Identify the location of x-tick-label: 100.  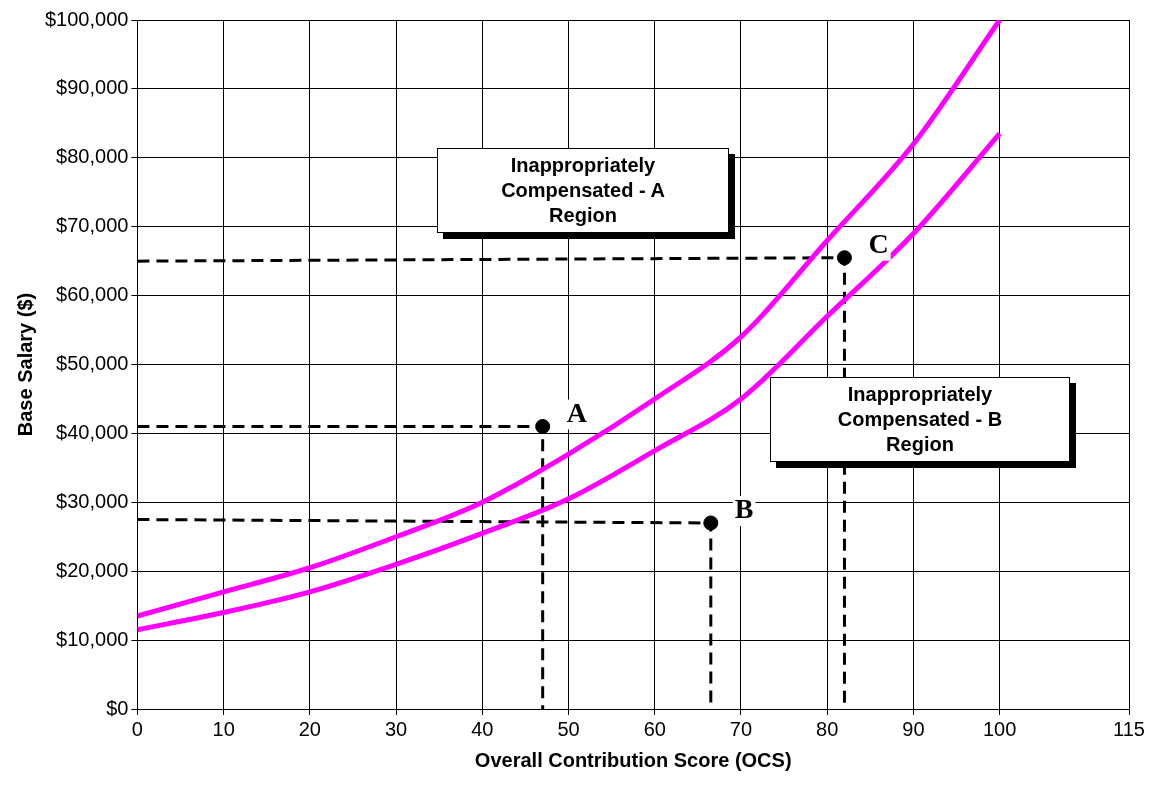
(999, 728).